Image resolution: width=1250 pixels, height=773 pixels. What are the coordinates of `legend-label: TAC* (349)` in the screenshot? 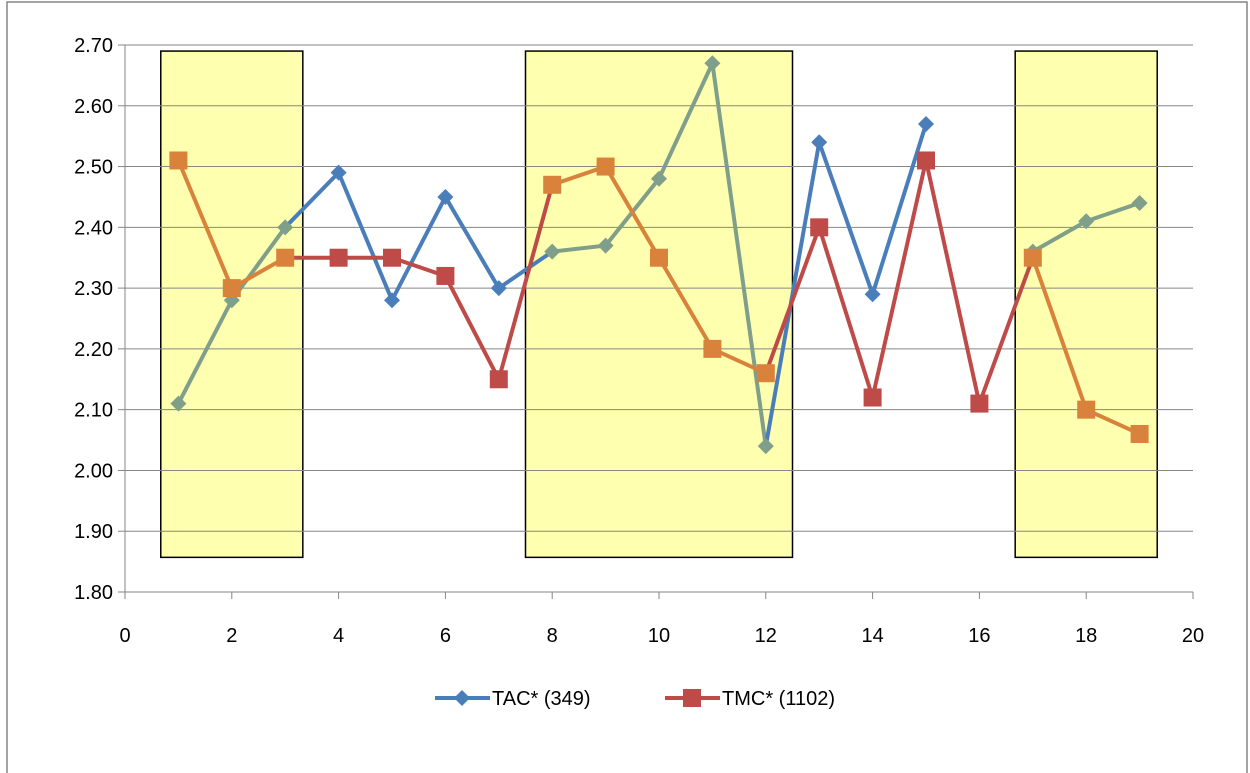 It's located at (541, 699).